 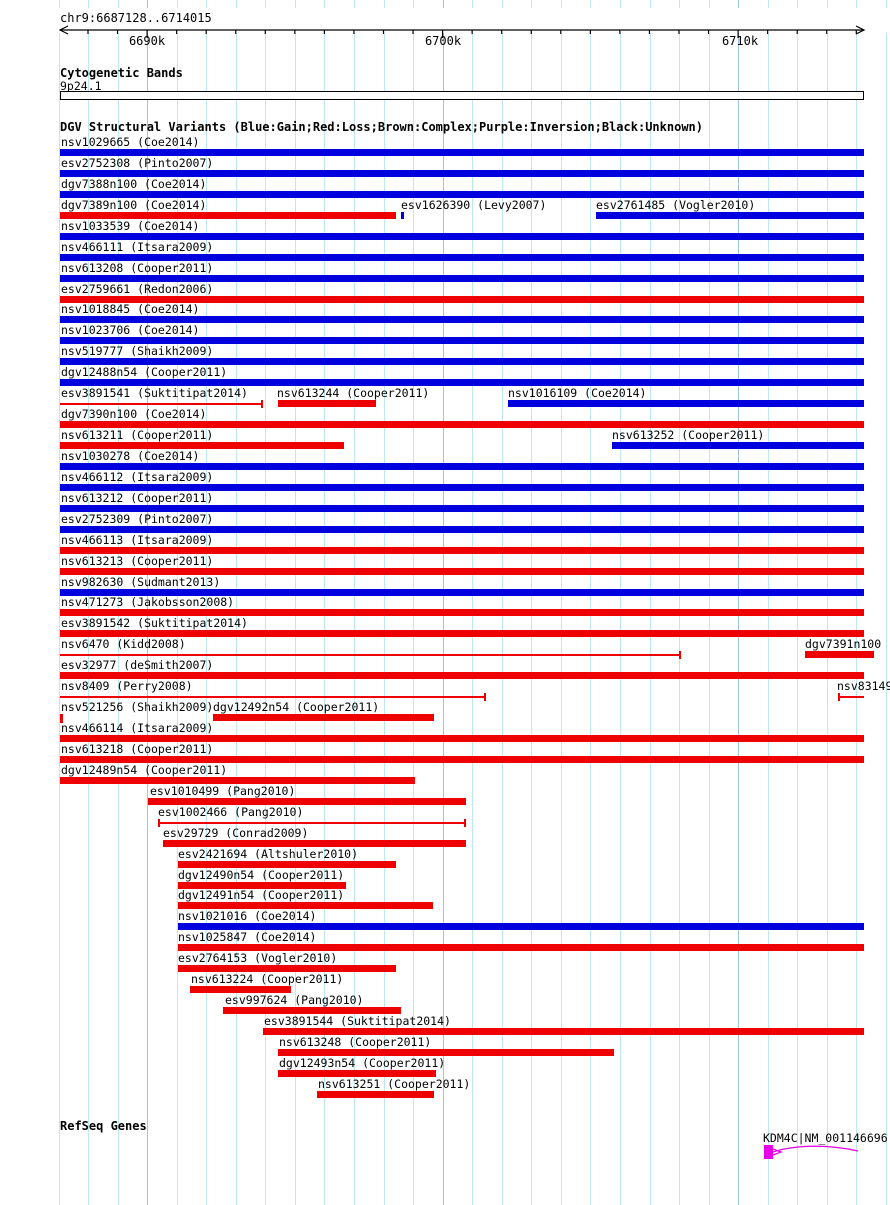 I want to click on gene-name-label: KDM4C|NM_001146696, so click(x=825, y=1138).